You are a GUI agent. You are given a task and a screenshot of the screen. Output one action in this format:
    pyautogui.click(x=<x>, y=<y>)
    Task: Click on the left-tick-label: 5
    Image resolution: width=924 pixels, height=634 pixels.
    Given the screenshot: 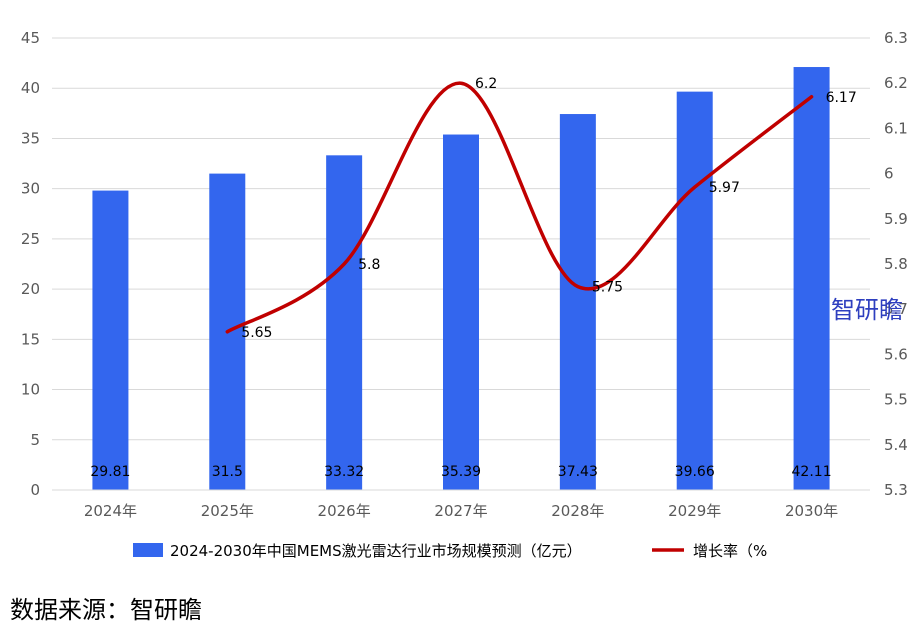 What is the action you would take?
    pyautogui.click(x=35, y=440)
    